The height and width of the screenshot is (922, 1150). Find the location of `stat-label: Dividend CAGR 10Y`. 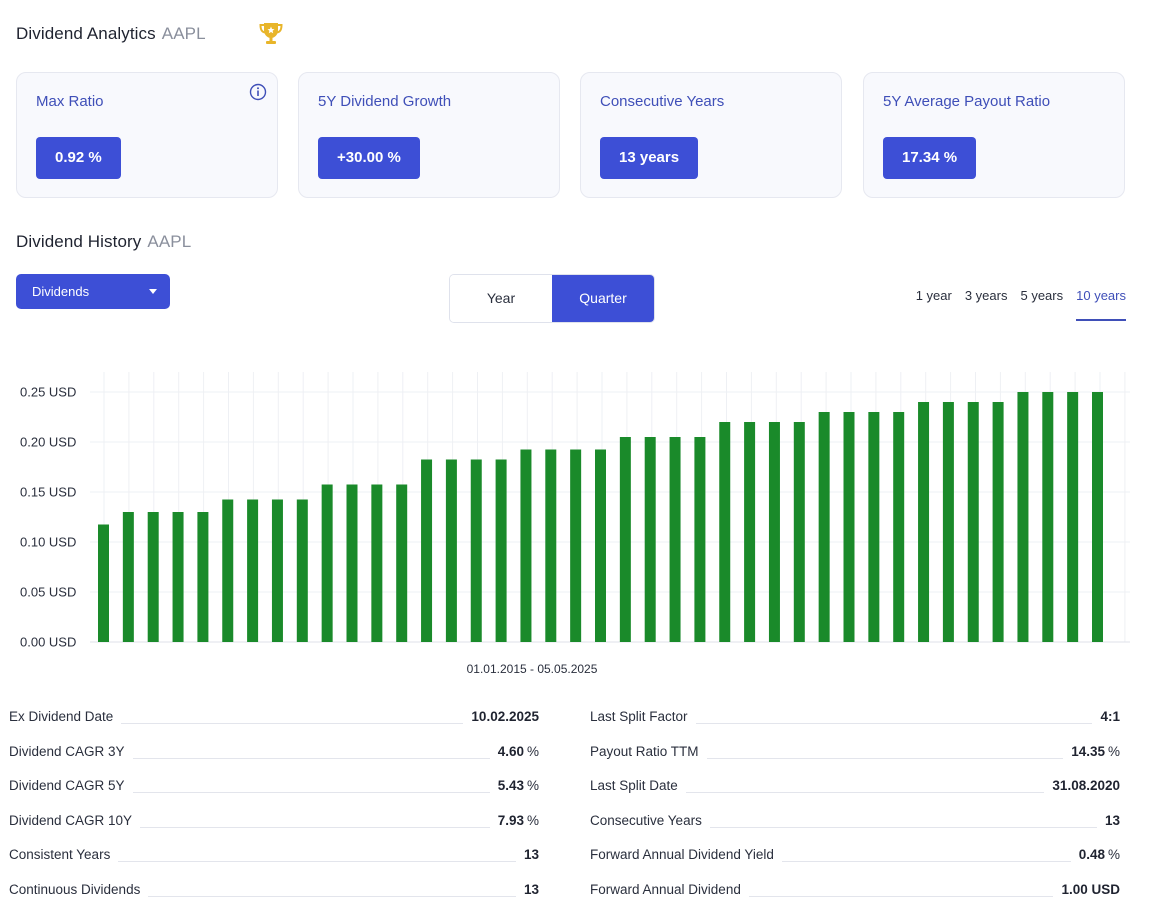

stat-label: Dividend CAGR 10Y is located at coordinates (75, 818).